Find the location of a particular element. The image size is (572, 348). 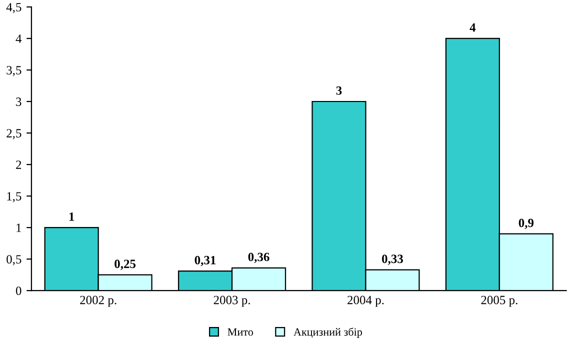

y-tick-label: 4 is located at coordinates (19, 38).